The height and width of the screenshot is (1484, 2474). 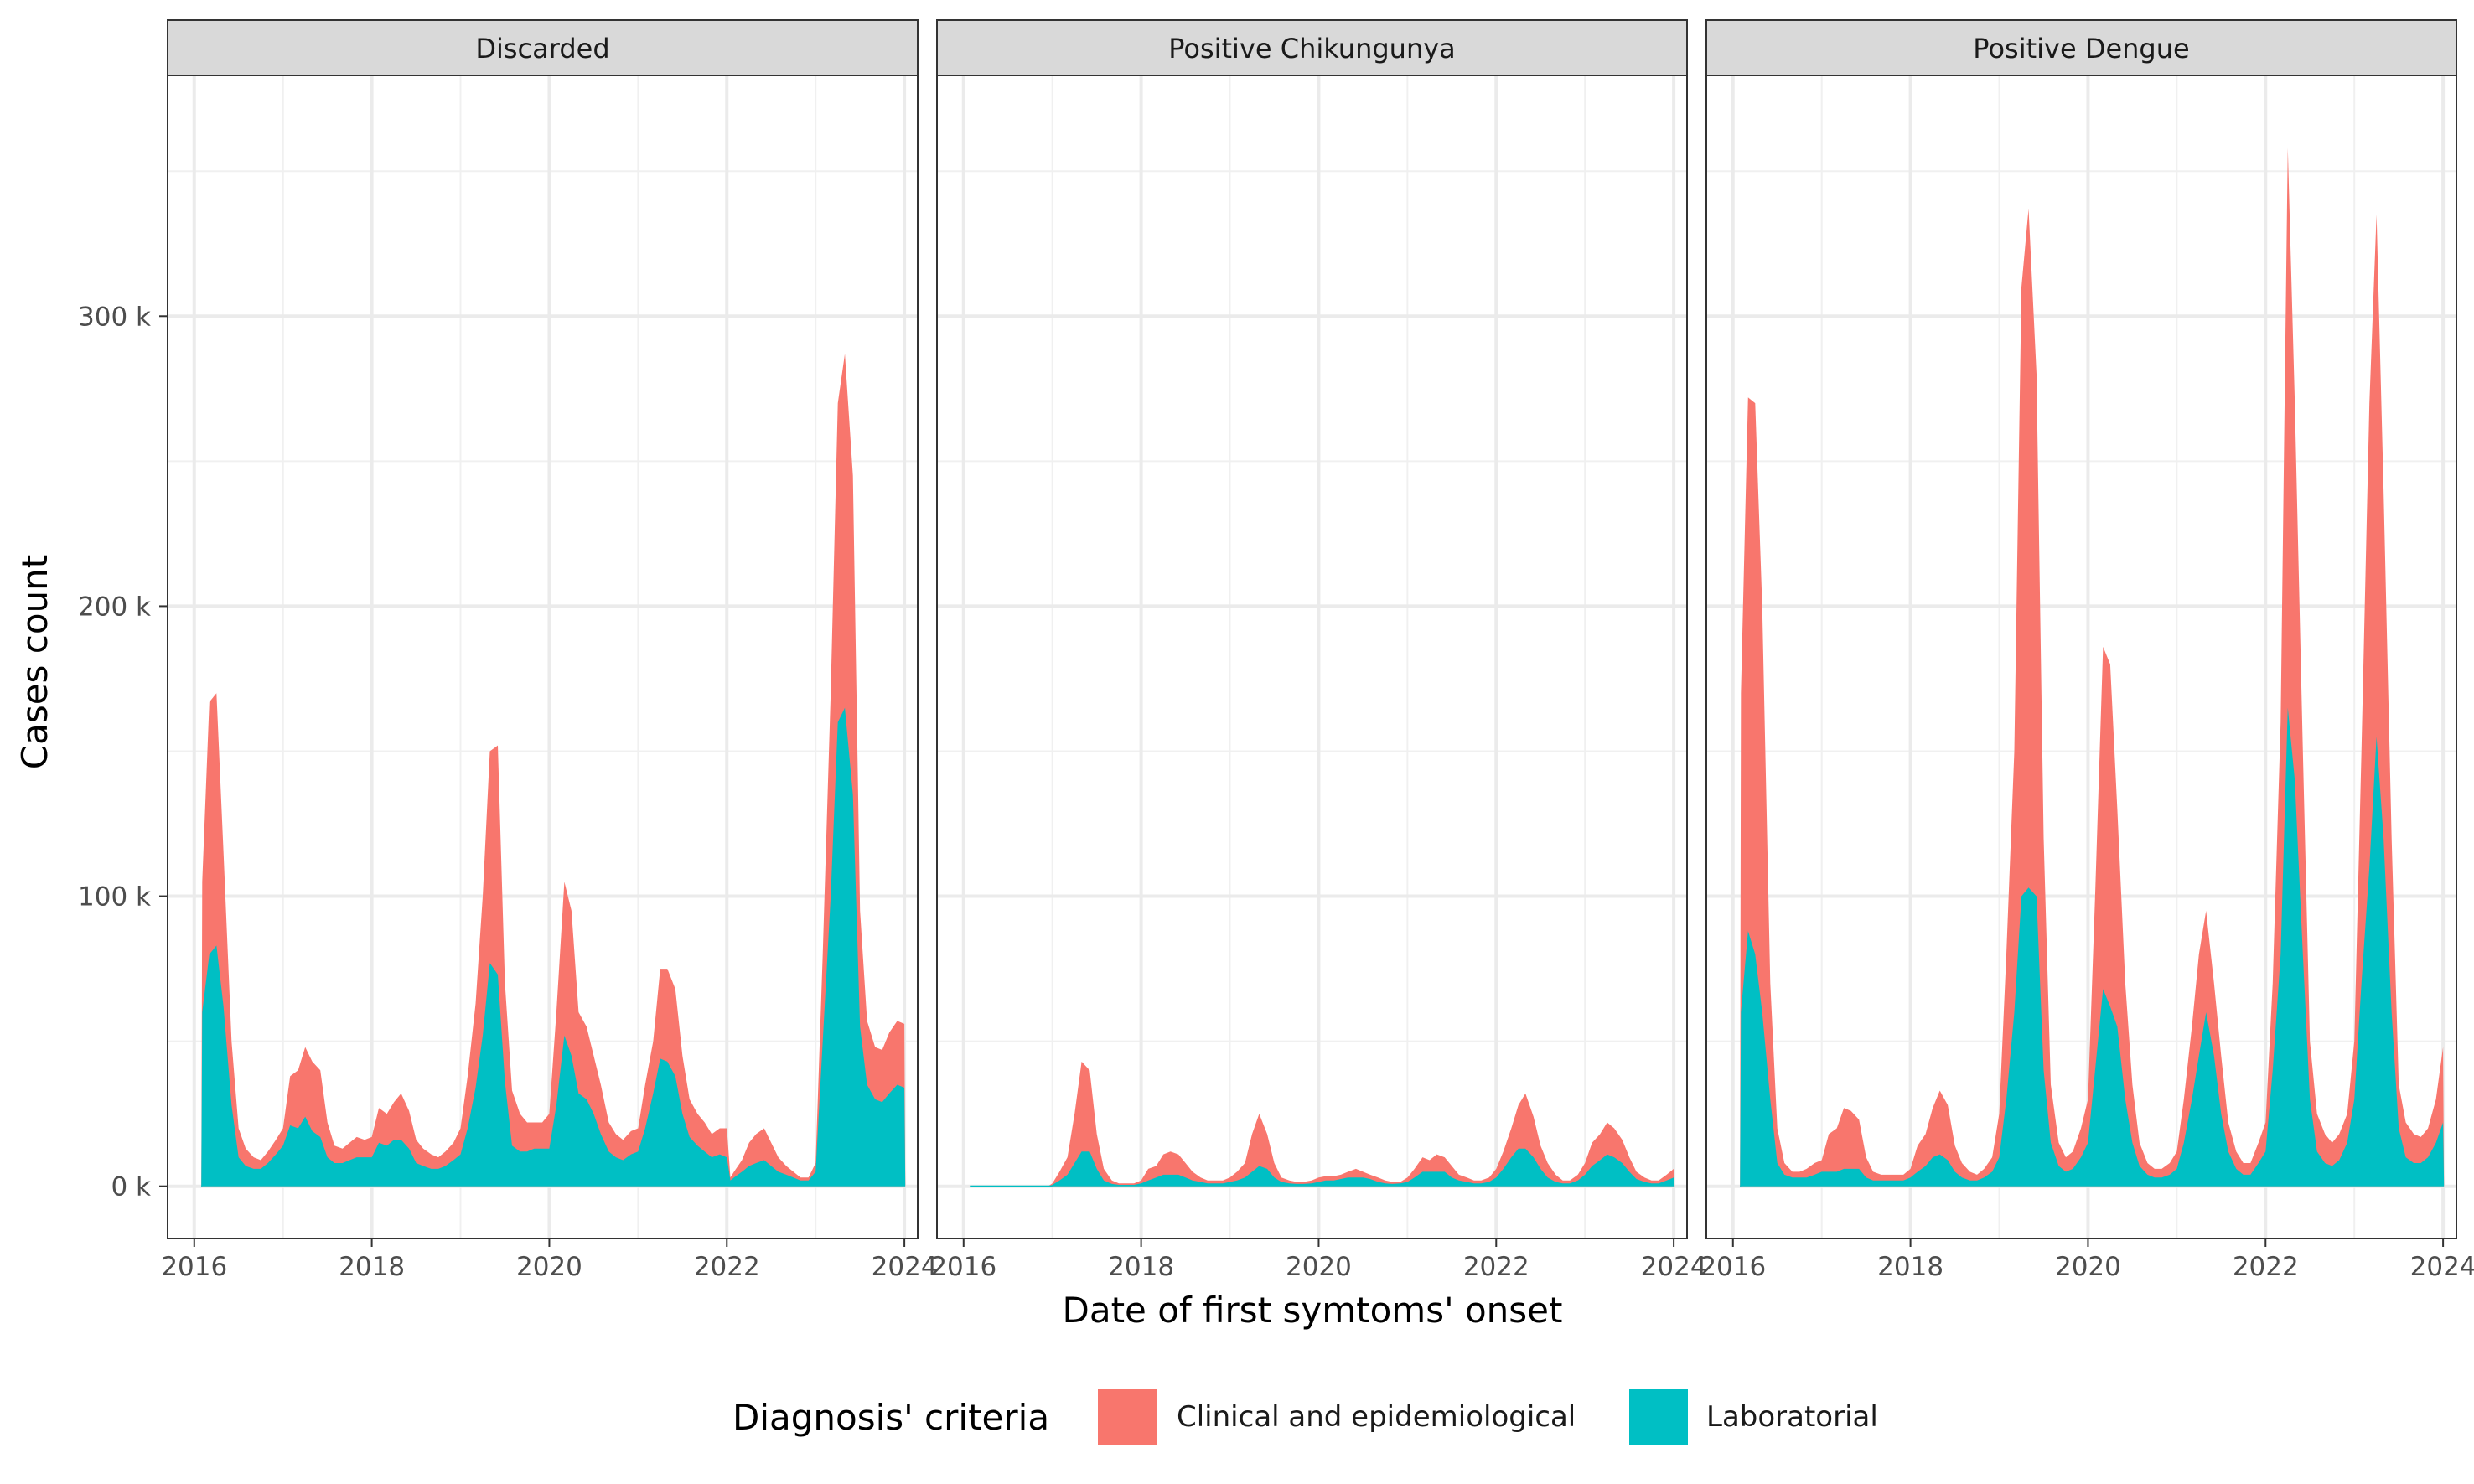 I want to click on y-tick-label: 200 k, so click(x=115, y=607).